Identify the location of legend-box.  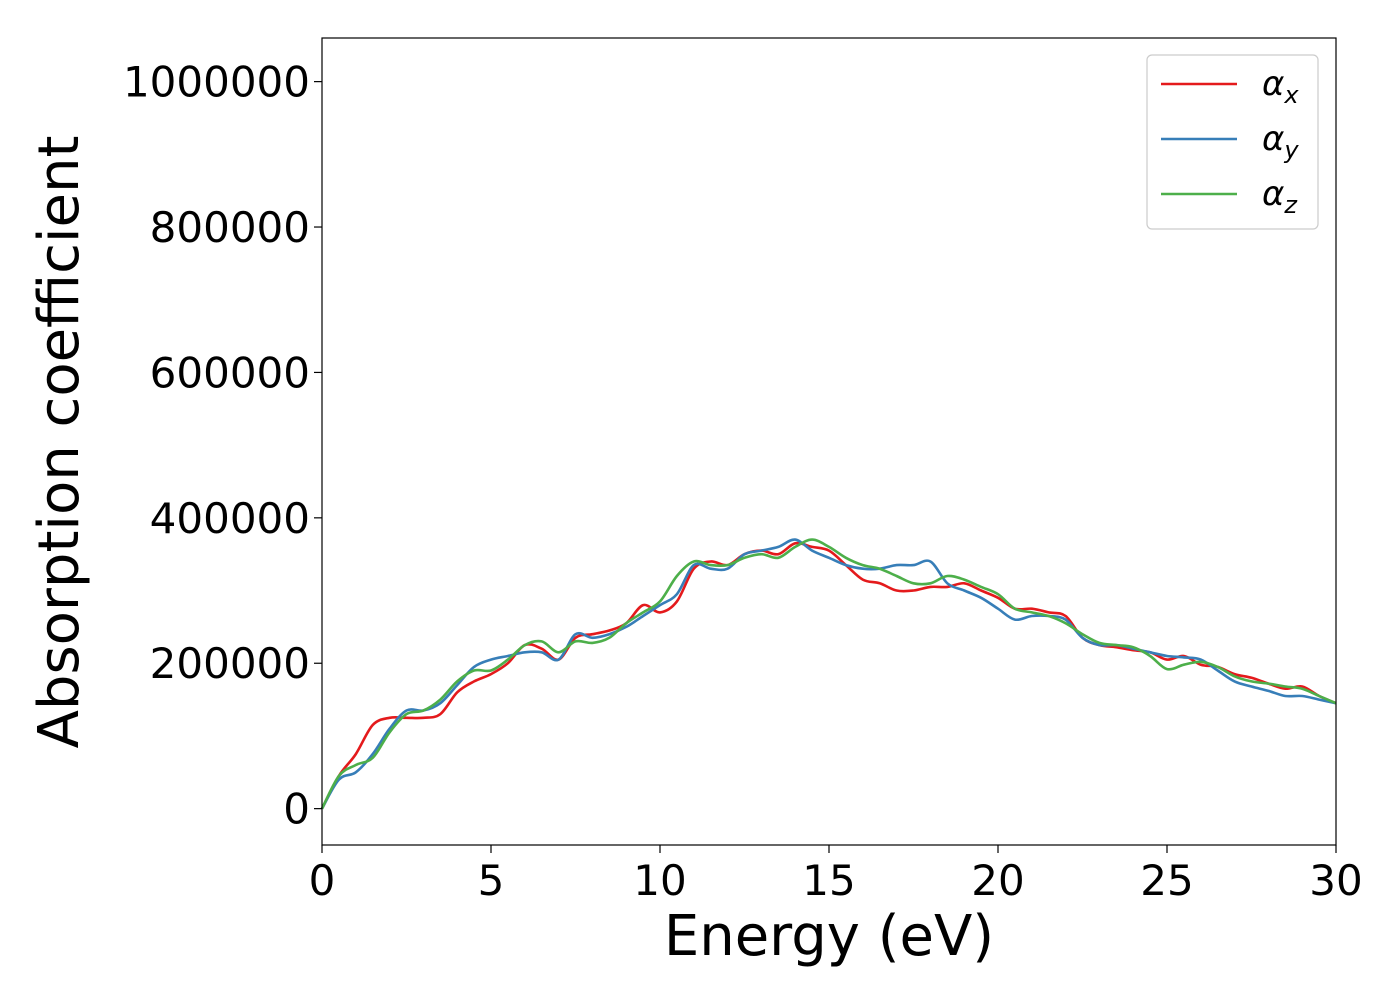
(1232, 142).